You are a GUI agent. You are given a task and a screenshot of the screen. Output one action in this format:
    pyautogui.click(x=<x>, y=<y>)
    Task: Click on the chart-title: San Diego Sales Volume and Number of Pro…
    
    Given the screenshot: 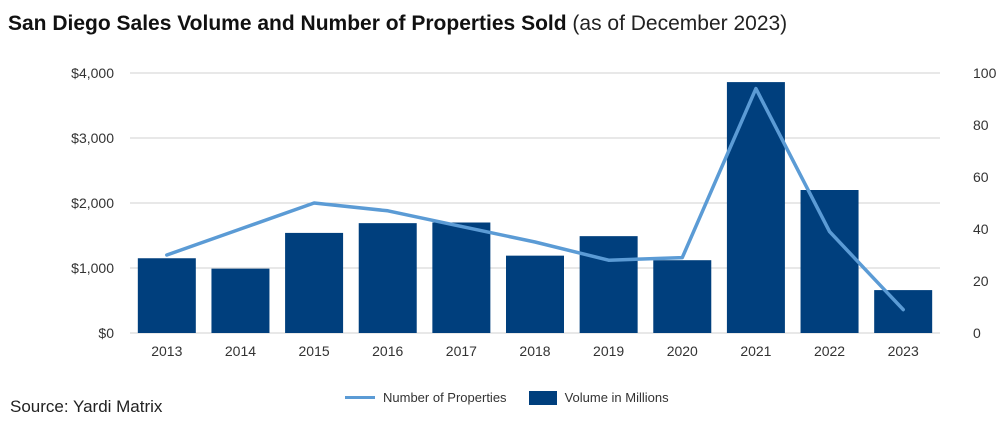 What is the action you would take?
    pyautogui.click(x=397, y=24)
    